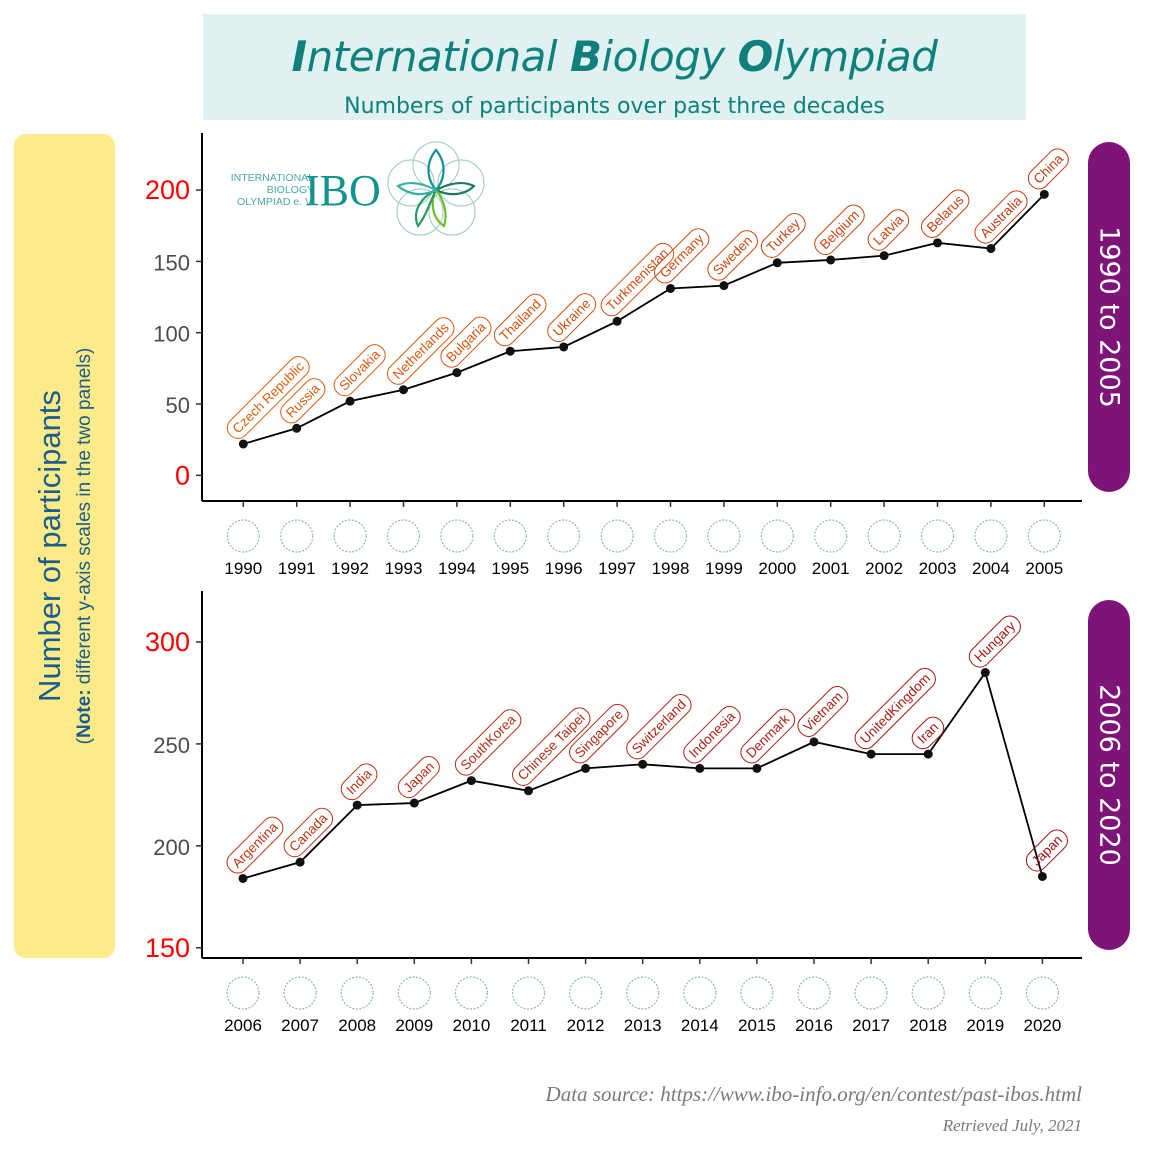 The image size is (1152, 1152). I want to click on title-part: nternational, so click(438, 56).